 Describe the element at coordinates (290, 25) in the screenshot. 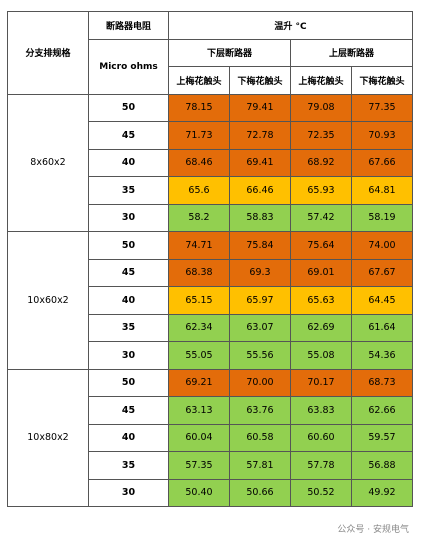

I see `temp-rise-header: 温升 °C` at that location.